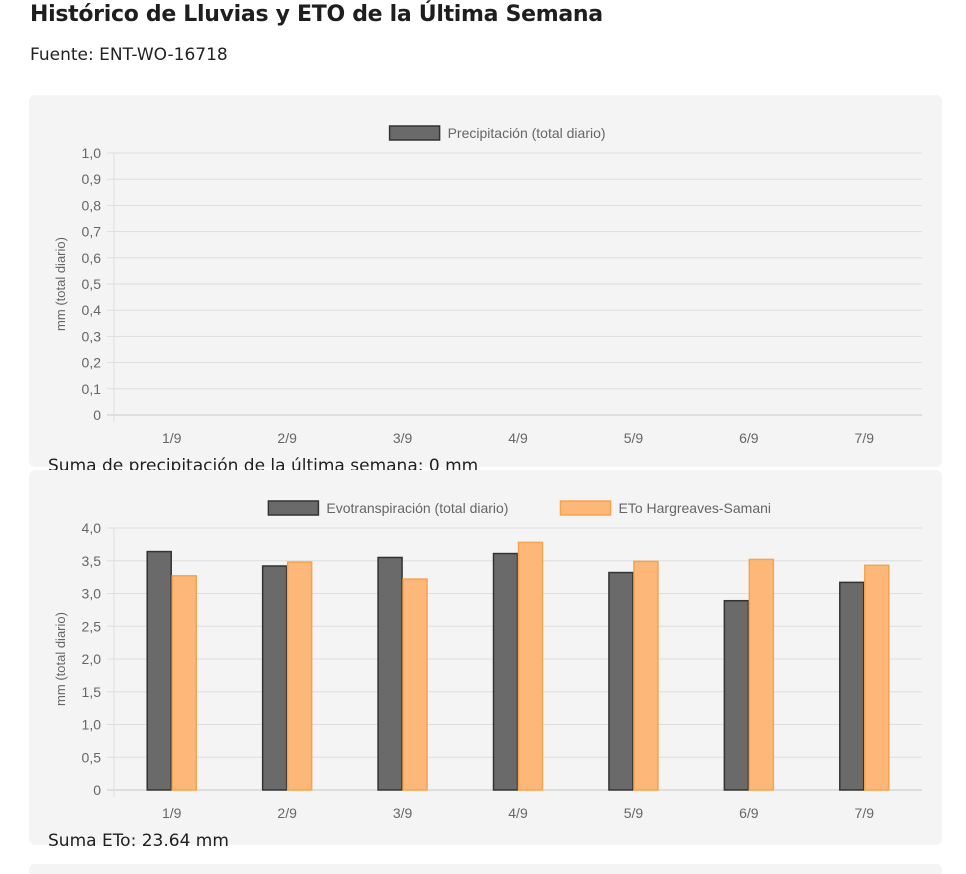 The image size is (966, 874). Describe the element at coordinates (695, 508) in the screenshot. I see `legend-label: ETo Hargreaves-Samani` at that location.